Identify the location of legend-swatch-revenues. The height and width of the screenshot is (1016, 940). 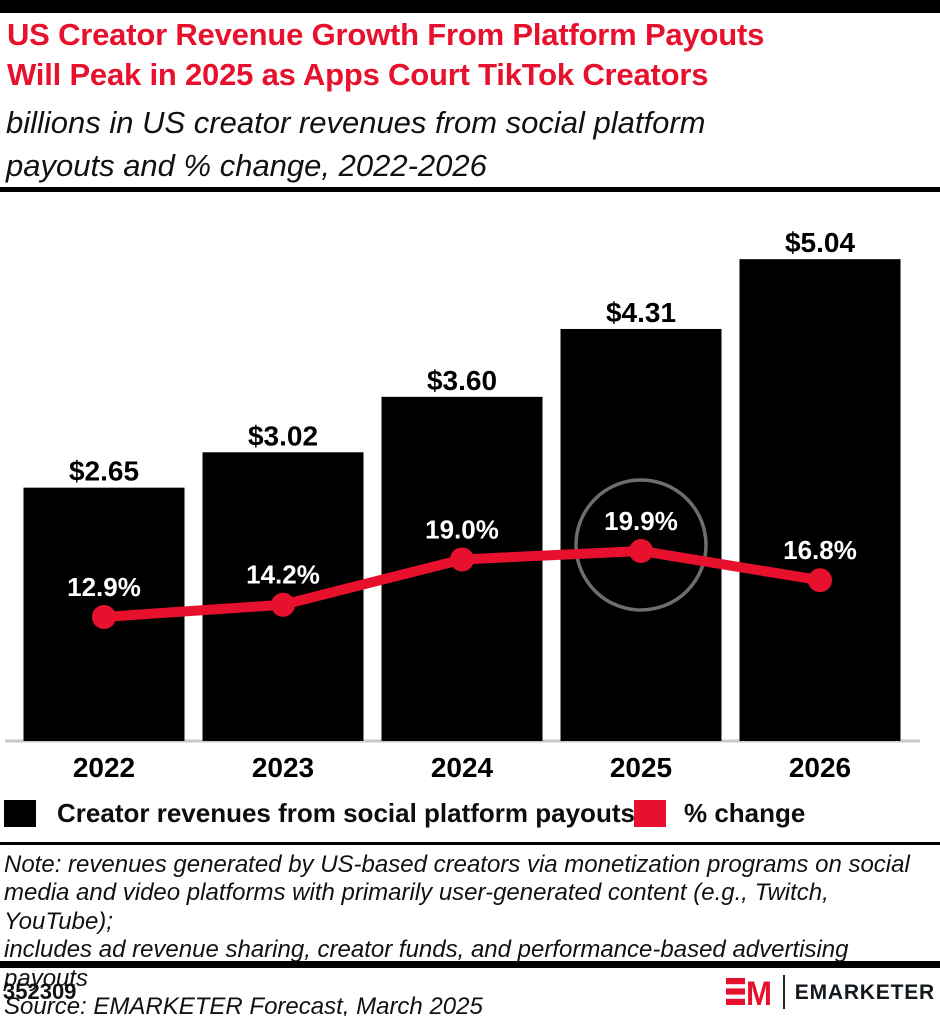
(20, 813).